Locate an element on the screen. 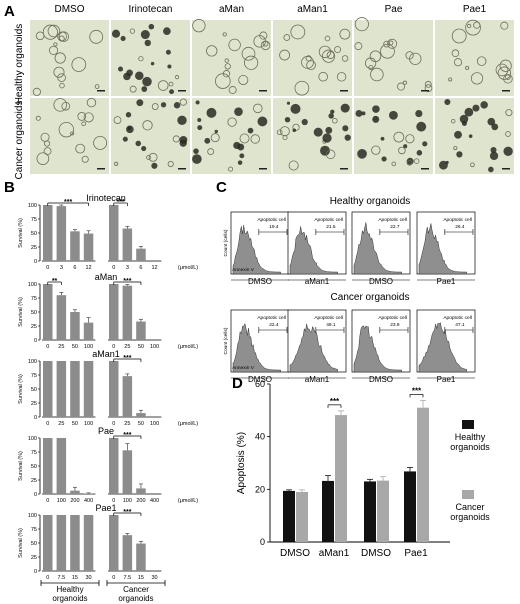 The width and height of the screenshot is (520, 604). x-tick-label: 3 is located at coordinates (127, 268).